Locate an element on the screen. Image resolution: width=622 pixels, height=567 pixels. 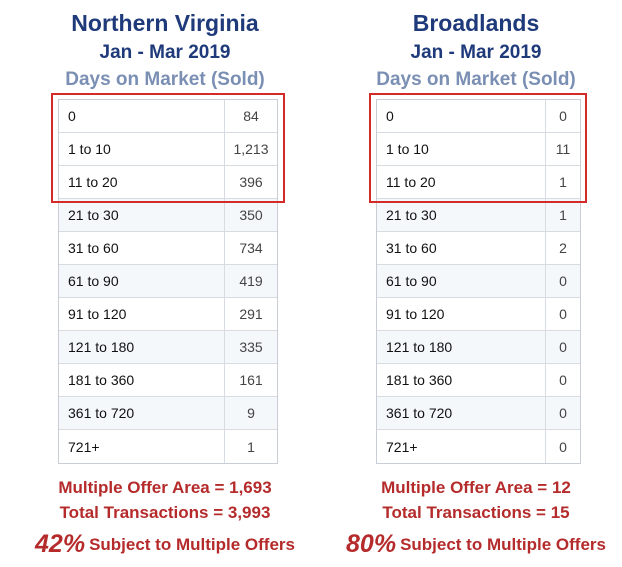
count-value: 11 is located at coordinates (563, 149).